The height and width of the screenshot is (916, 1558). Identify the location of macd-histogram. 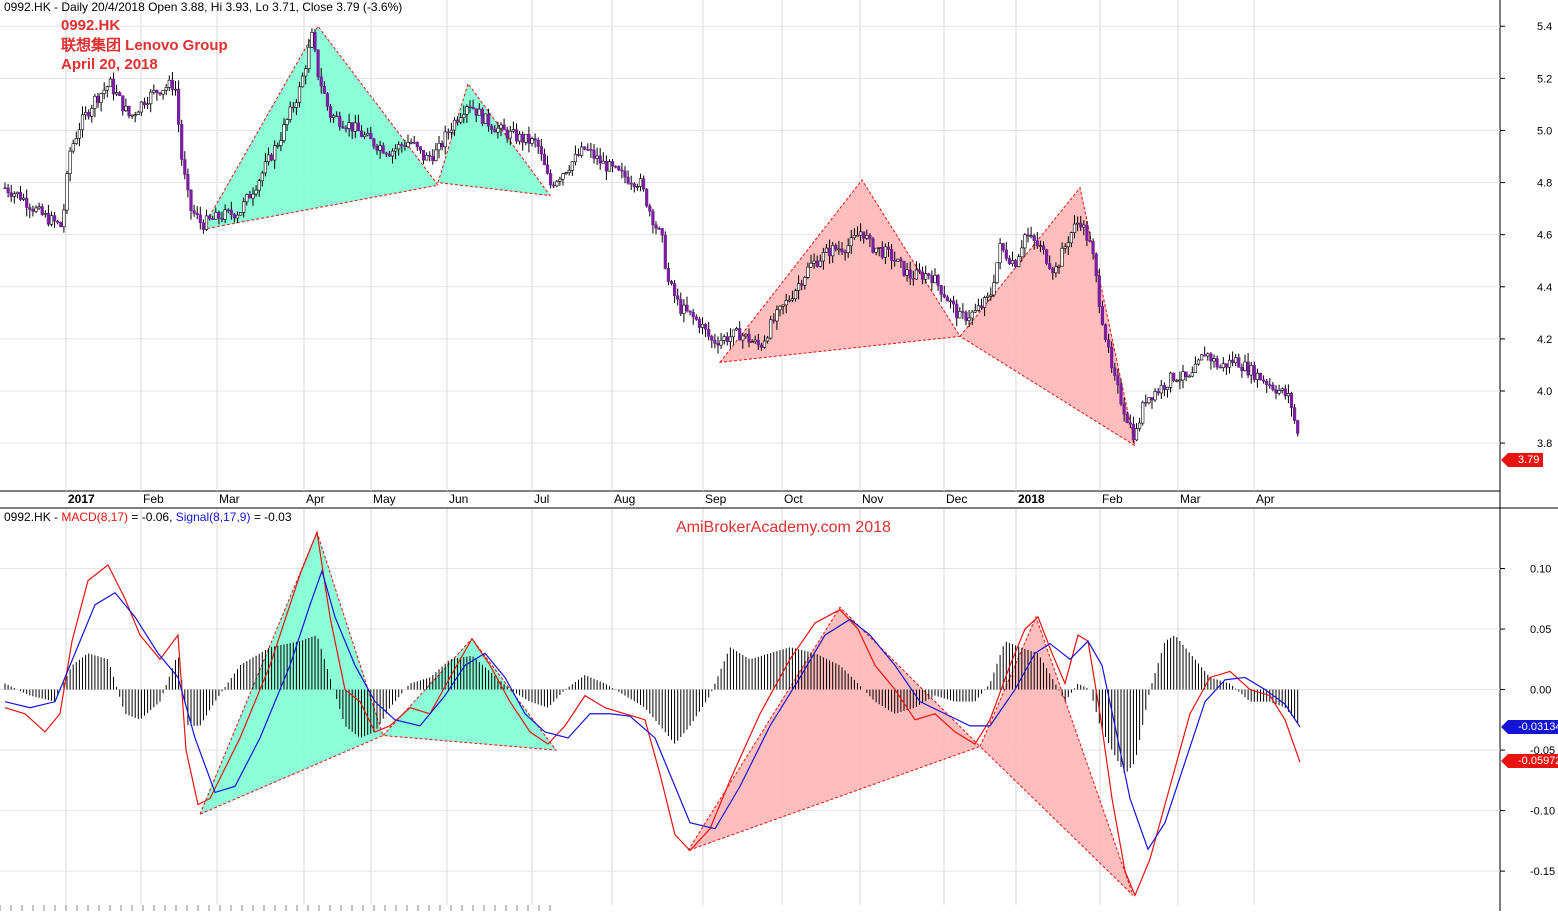
(651, 704).